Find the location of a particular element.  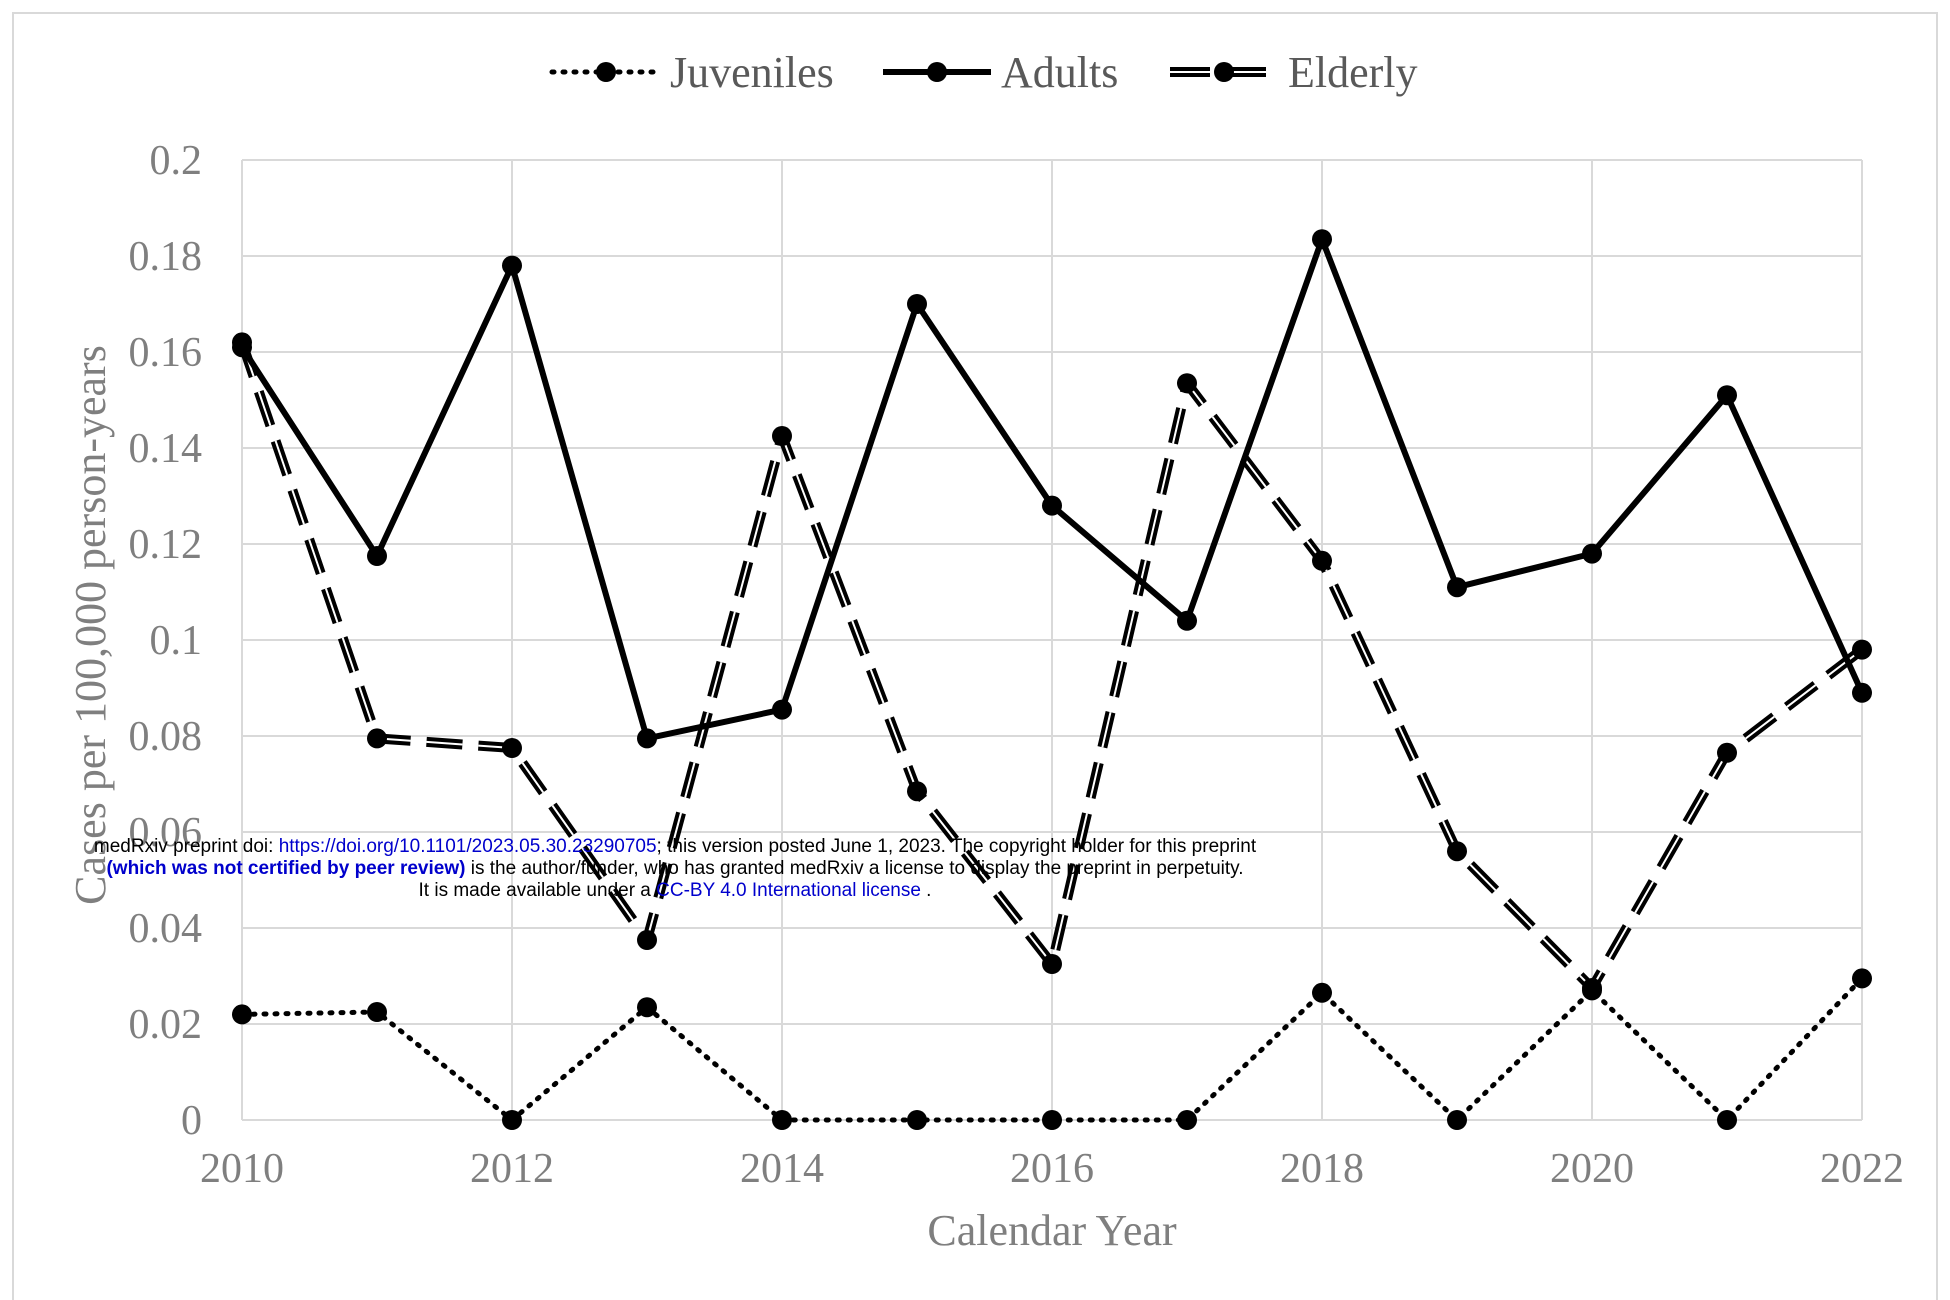

y-tick-label: 0.12 is located at coordinates (166, 545).